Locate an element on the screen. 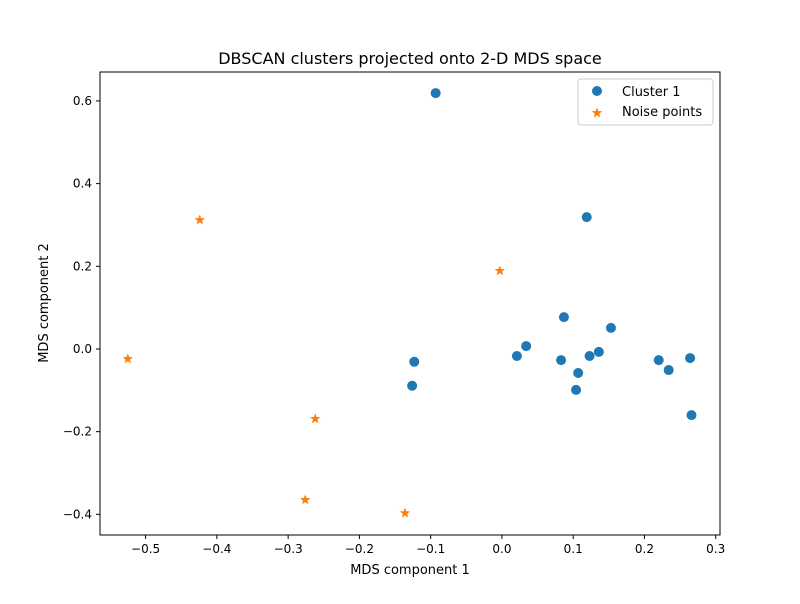 This screenshot has width=800, height=604. y-tick-label: −0.2 is located at coordinates (77, 432).